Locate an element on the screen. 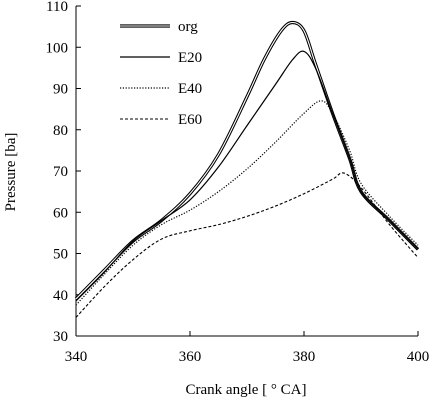  legend-label-e40: E40 is located at coordinates (190, 89).